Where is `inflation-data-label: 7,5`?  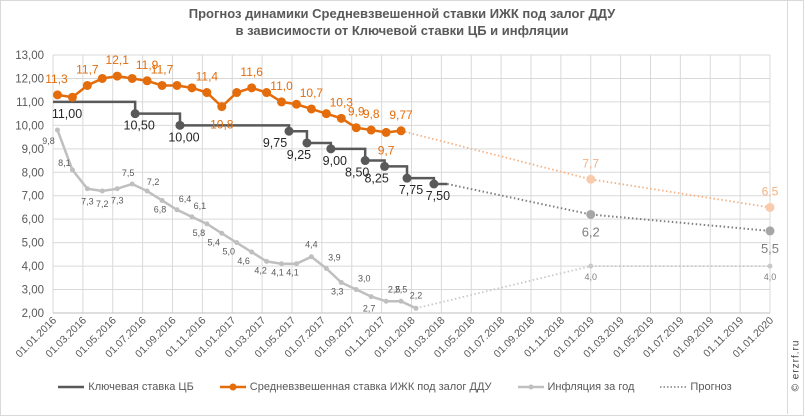 inflation-data-label: 7,5 is located at coordinates (128, 173).